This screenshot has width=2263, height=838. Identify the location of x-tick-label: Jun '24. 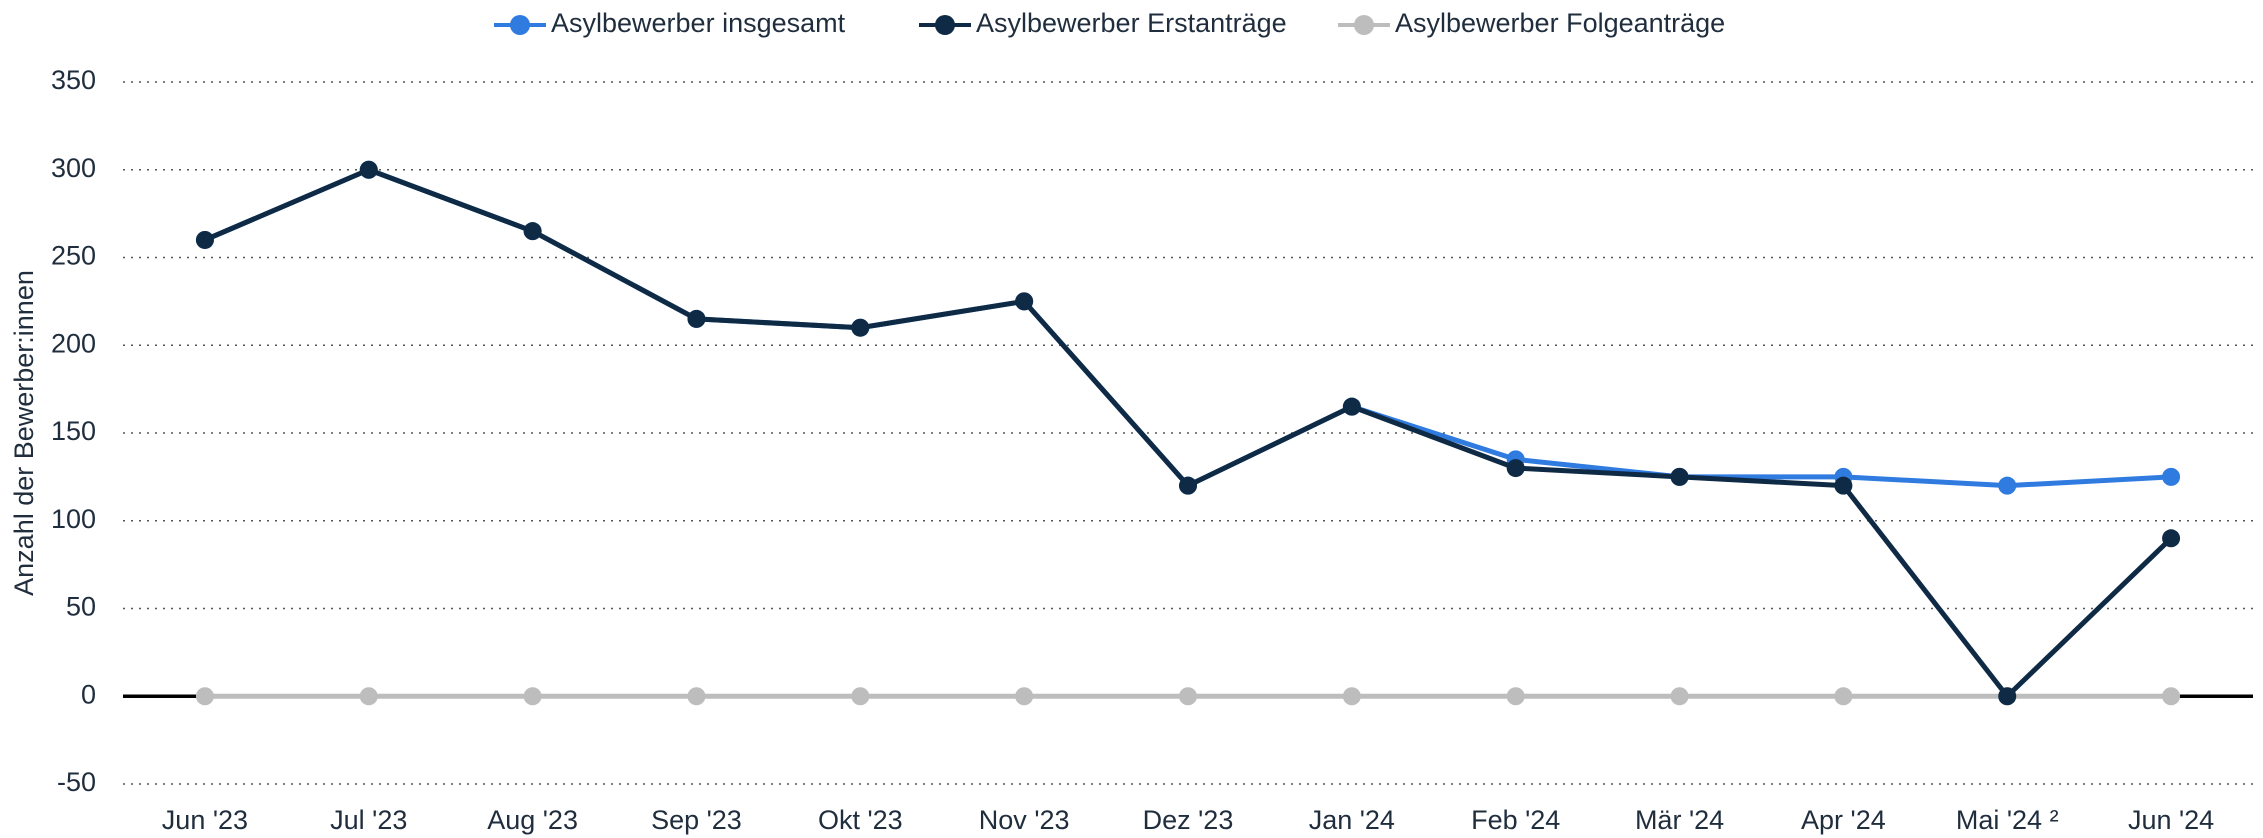
(2171, 820).